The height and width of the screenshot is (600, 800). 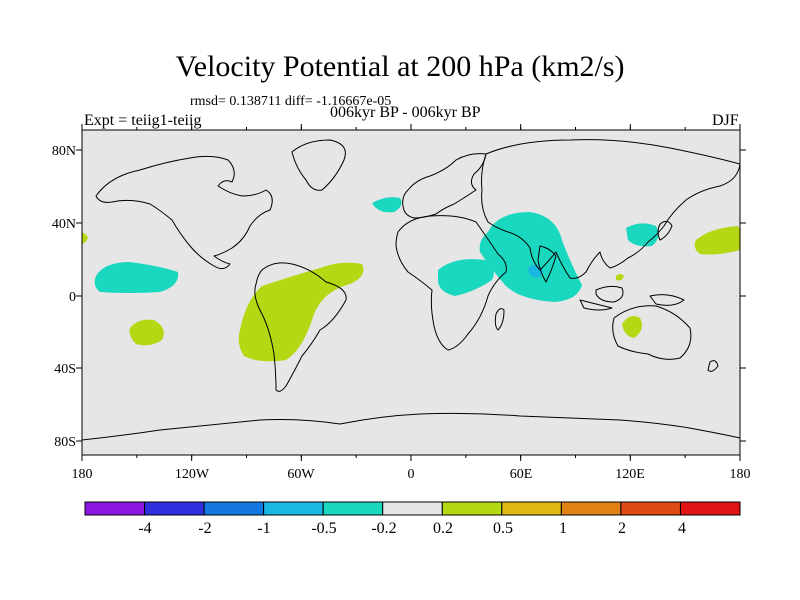 I want to click on anomaly-region-north-atlantic, so click(x=387, y=205).